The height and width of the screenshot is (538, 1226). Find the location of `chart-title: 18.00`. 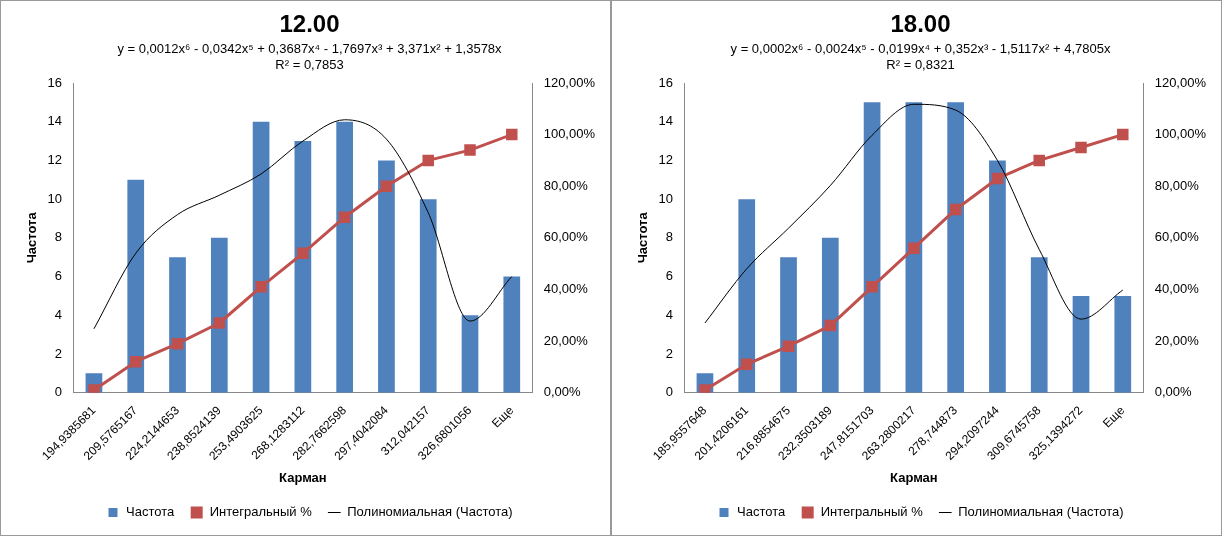

chart-title: 18.00 is located at coordinates (920, 24).